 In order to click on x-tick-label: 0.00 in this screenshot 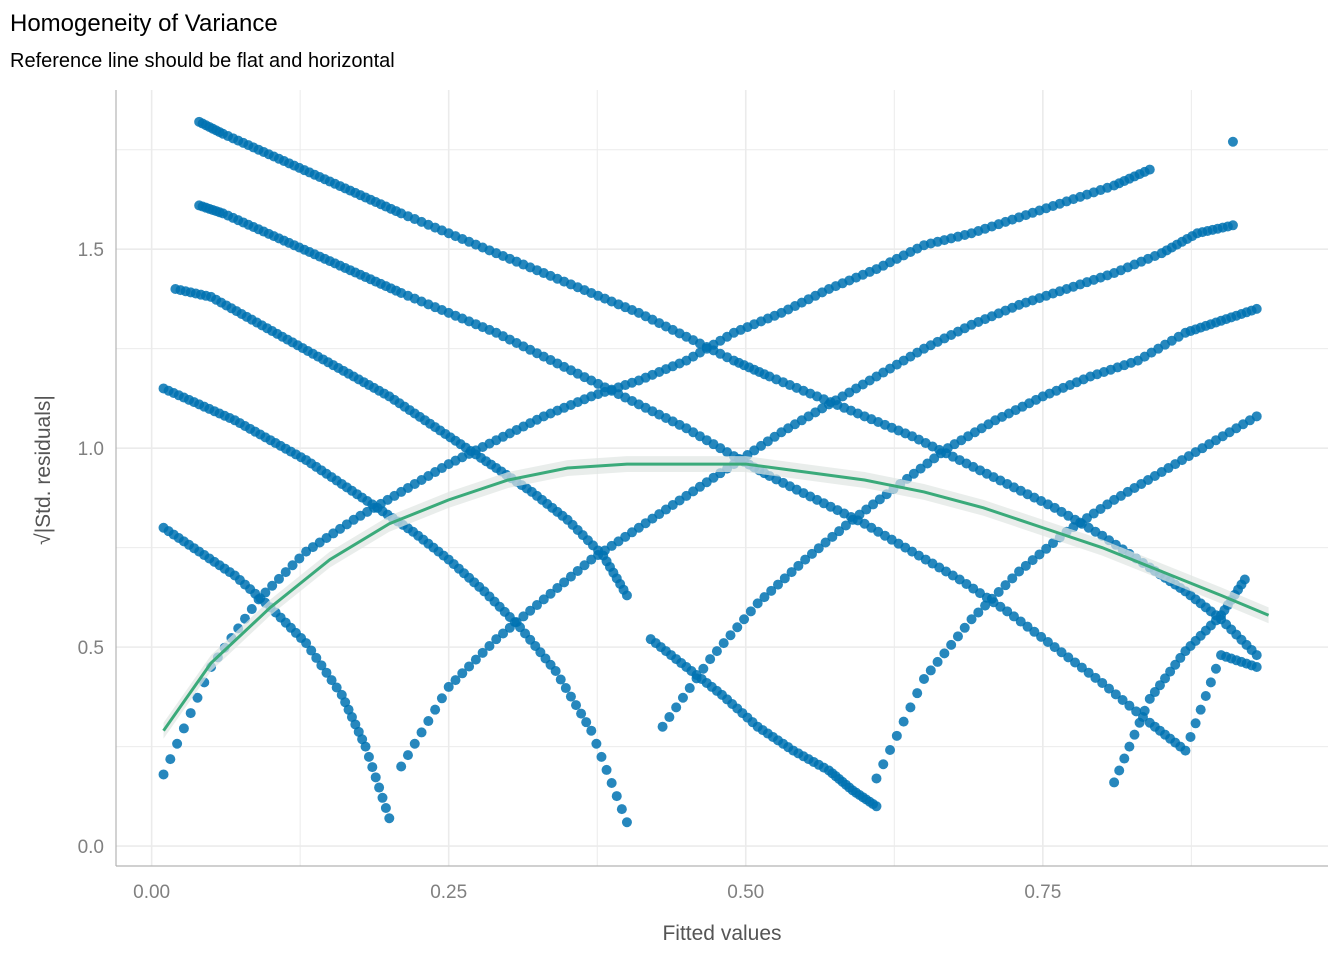, I will do `click(151, 892)`.